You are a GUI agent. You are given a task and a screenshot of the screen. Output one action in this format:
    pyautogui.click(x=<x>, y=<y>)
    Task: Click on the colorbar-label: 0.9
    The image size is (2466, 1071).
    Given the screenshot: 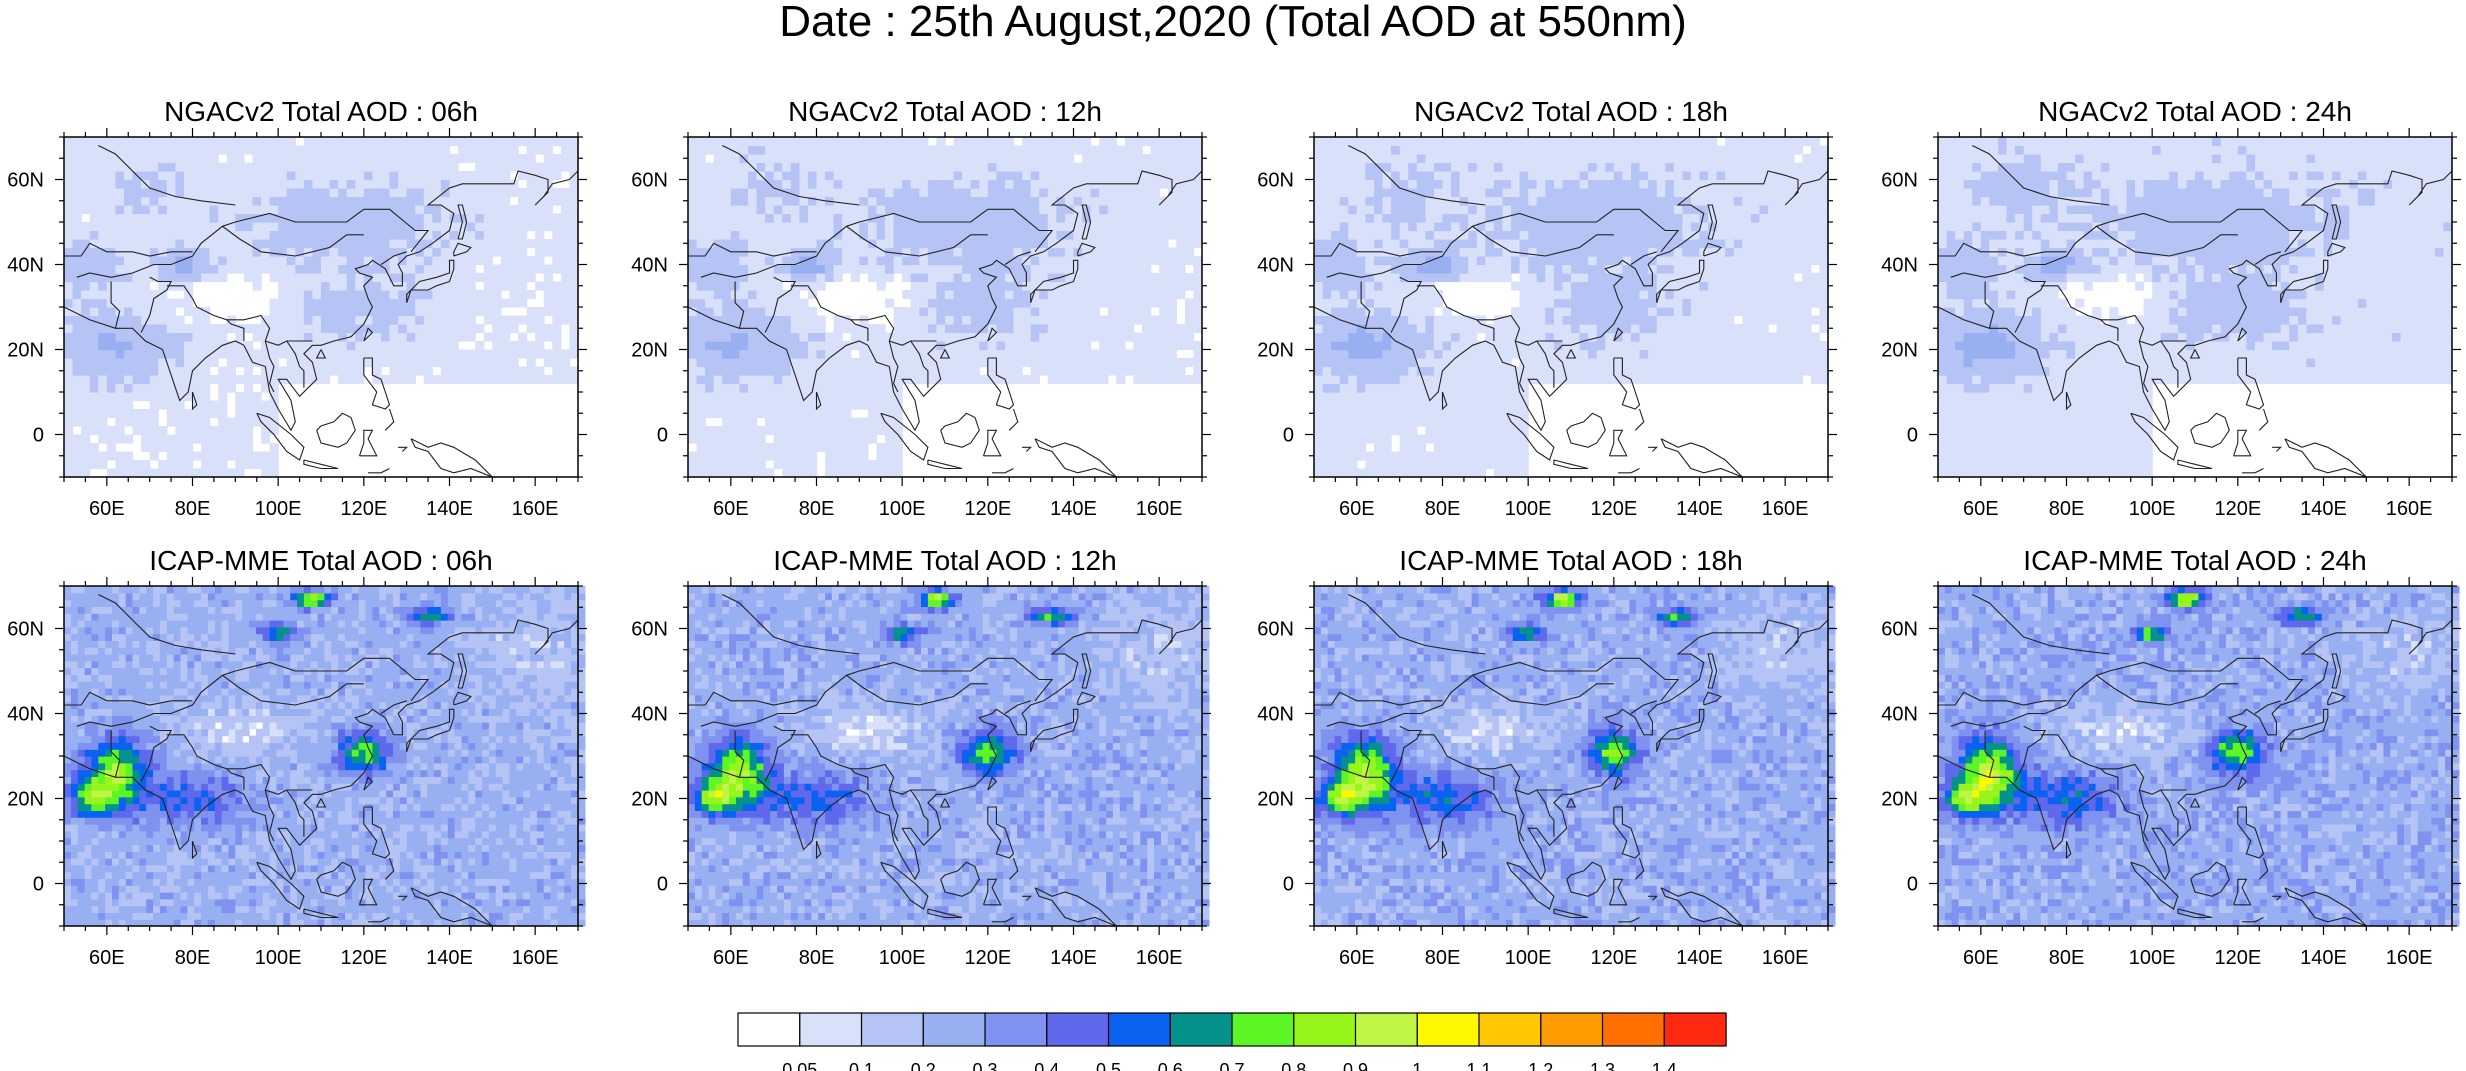 What is the action you would take?
    pyautogui.click(x=1355, y=1065)
    